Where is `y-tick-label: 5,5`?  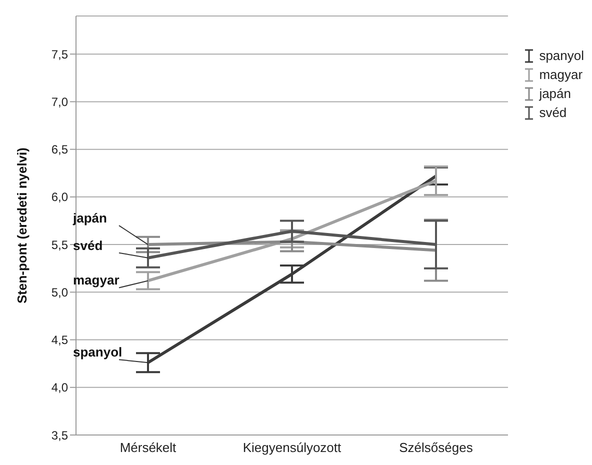
y-tick-label: 5,5 is located at coordinates (59, 245).